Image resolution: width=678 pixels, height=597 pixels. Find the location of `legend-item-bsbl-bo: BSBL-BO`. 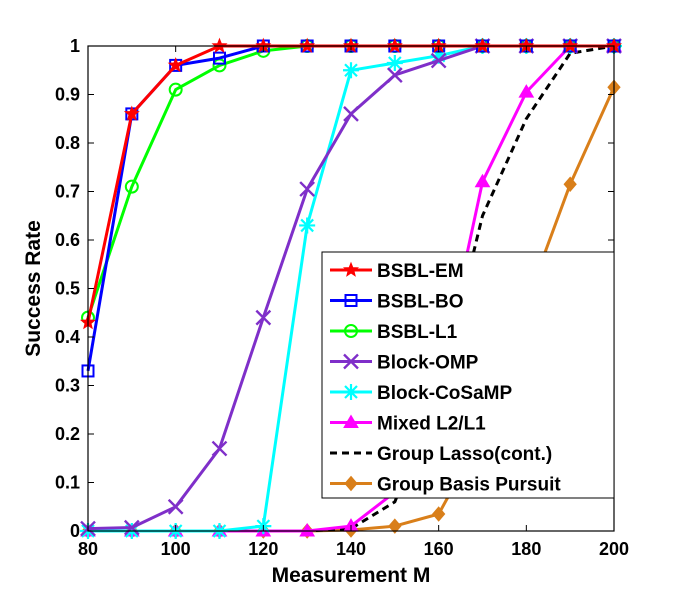

legend-item-bsbl-bo: BSBL-BO is located at coordinates (397, 302).